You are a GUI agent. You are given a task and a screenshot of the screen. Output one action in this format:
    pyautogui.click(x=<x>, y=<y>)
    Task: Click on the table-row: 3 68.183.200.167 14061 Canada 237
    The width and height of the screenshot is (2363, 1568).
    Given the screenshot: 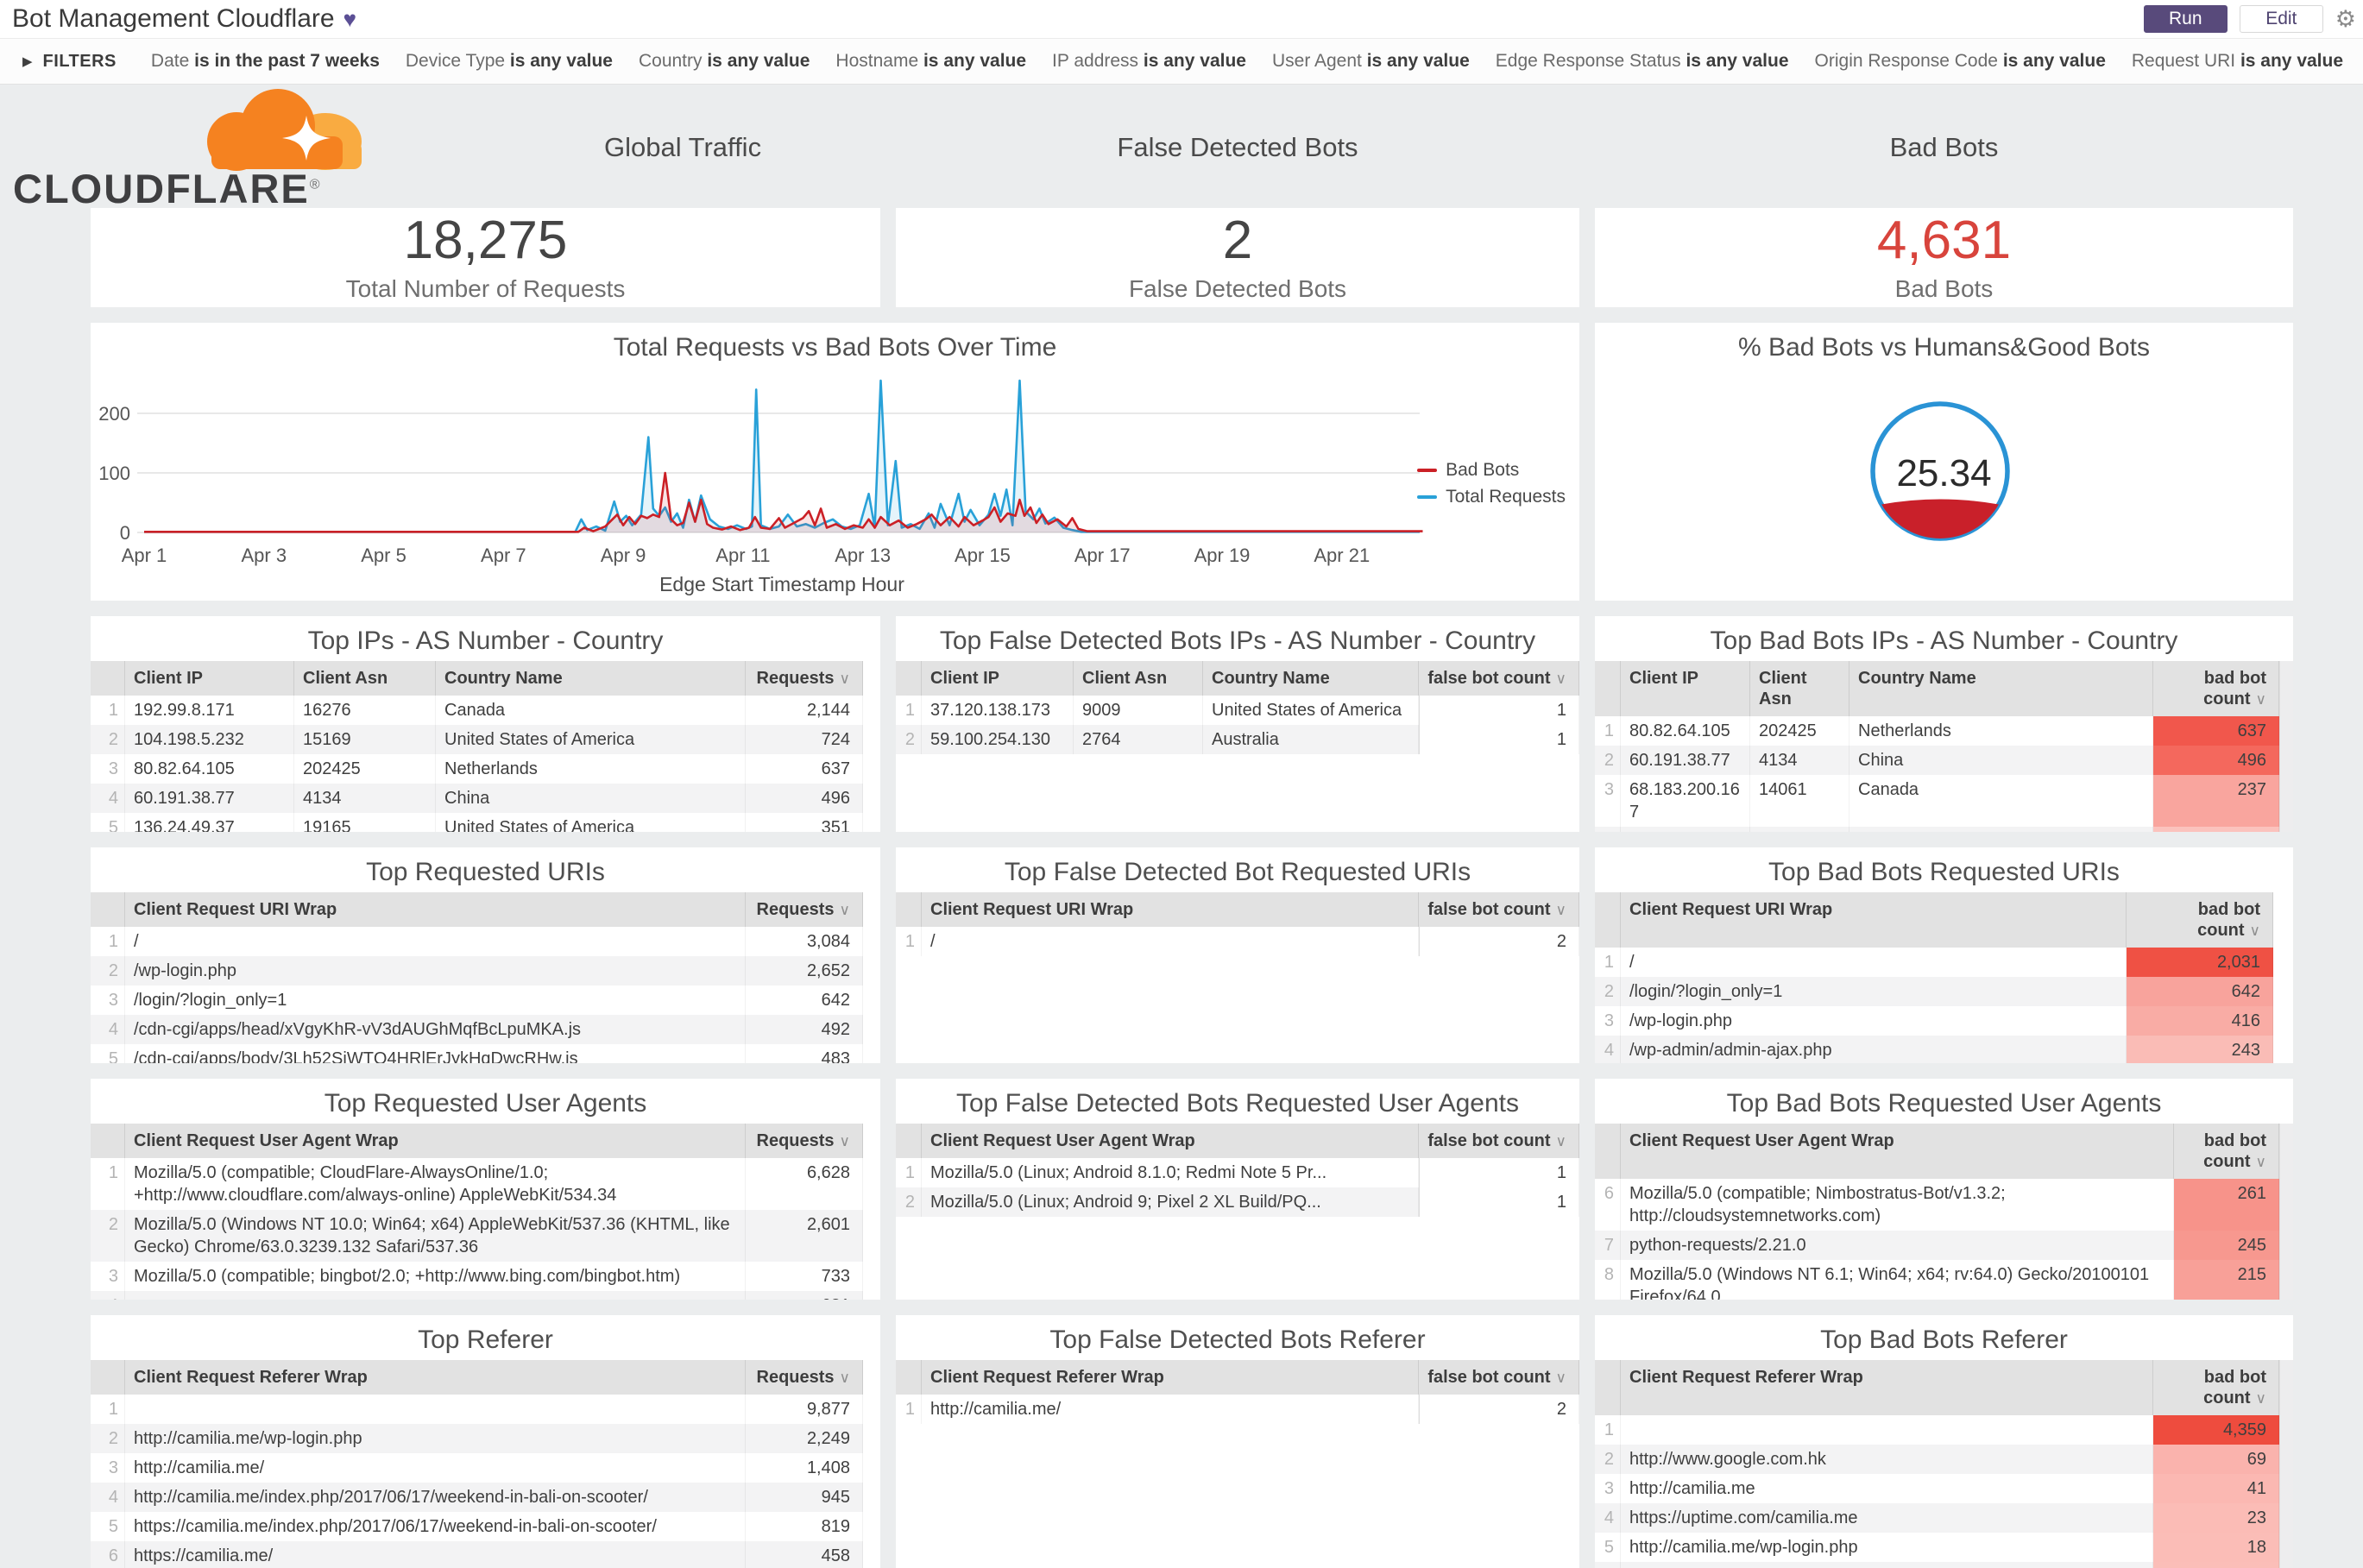 What is the action you would take?
    pyautogui.click(x=1937, y=801)
    